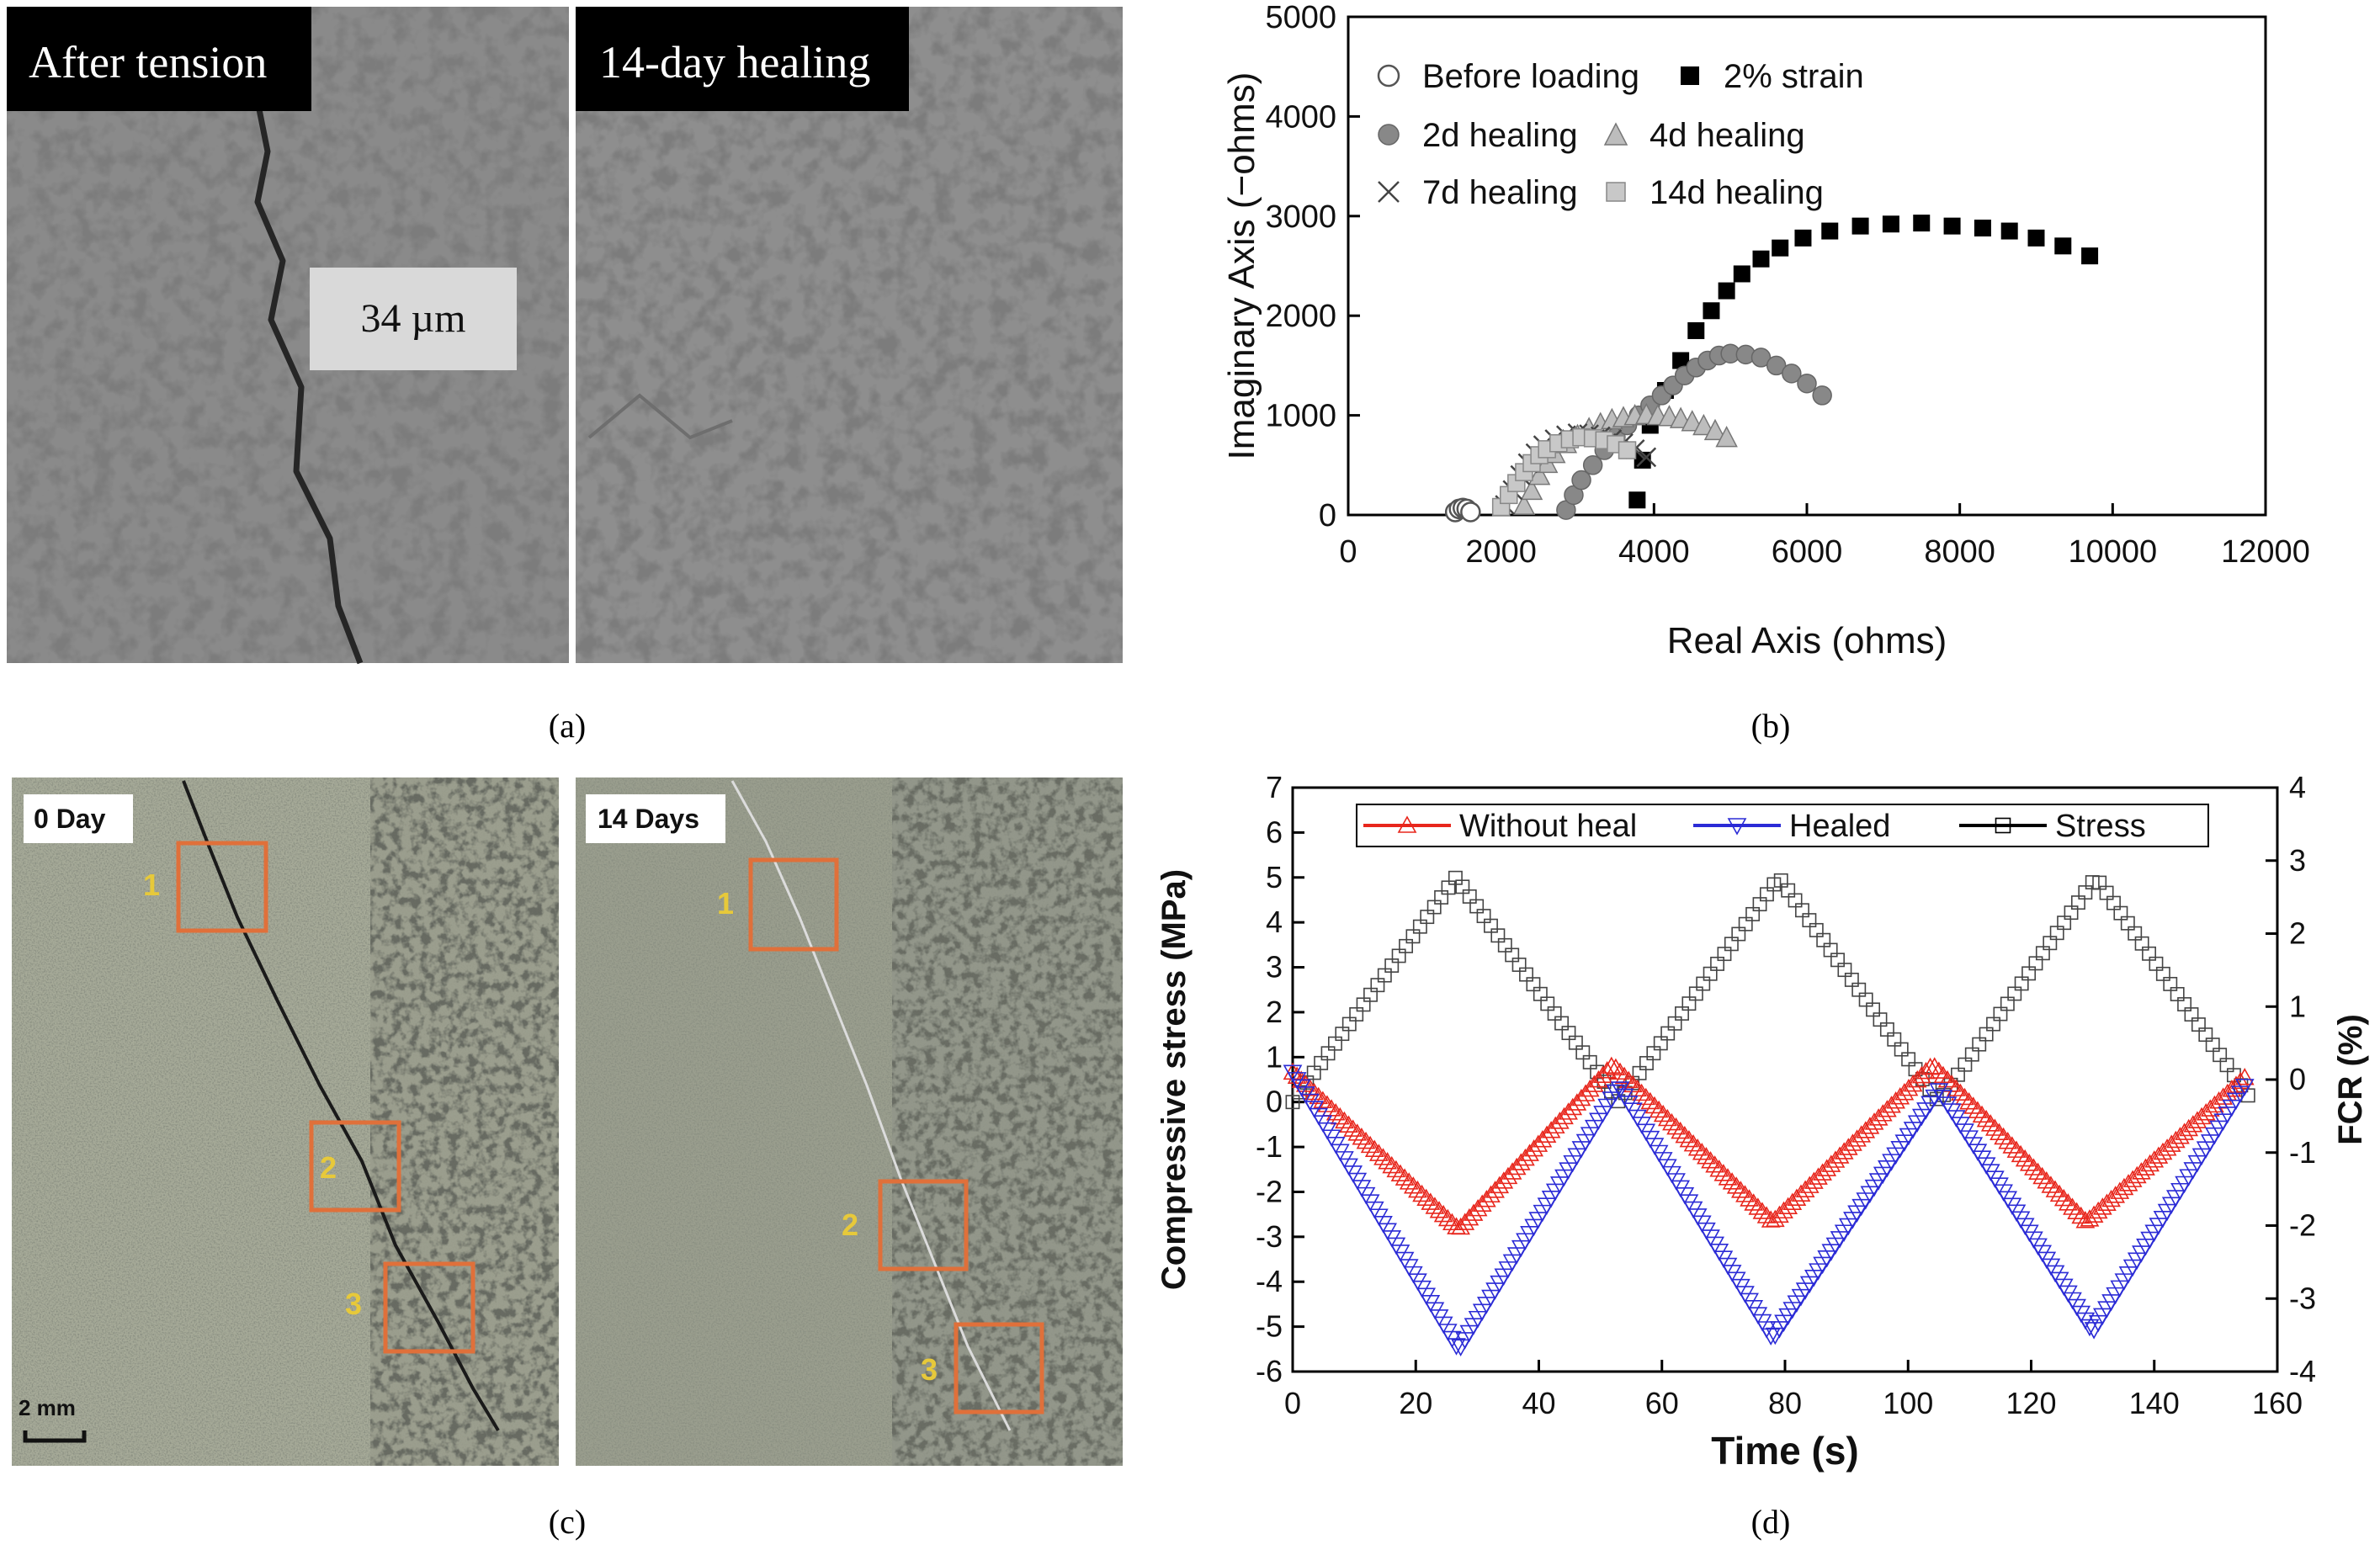 The width and height of the screenshot is (2380, 1555). I want to click on chart-b-ytick-label-3: 3000, so click(1300, 217).